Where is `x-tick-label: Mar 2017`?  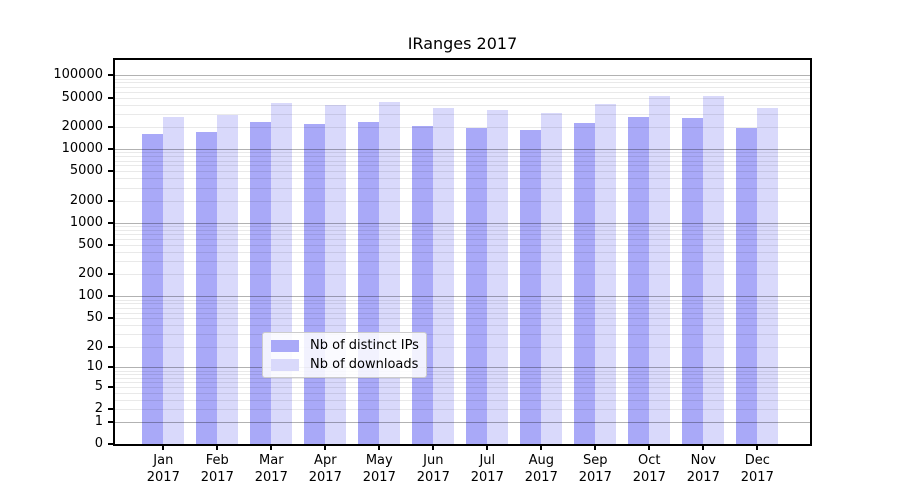
x-tick-label: Mar 2017 is located at coordinates (271, 469).